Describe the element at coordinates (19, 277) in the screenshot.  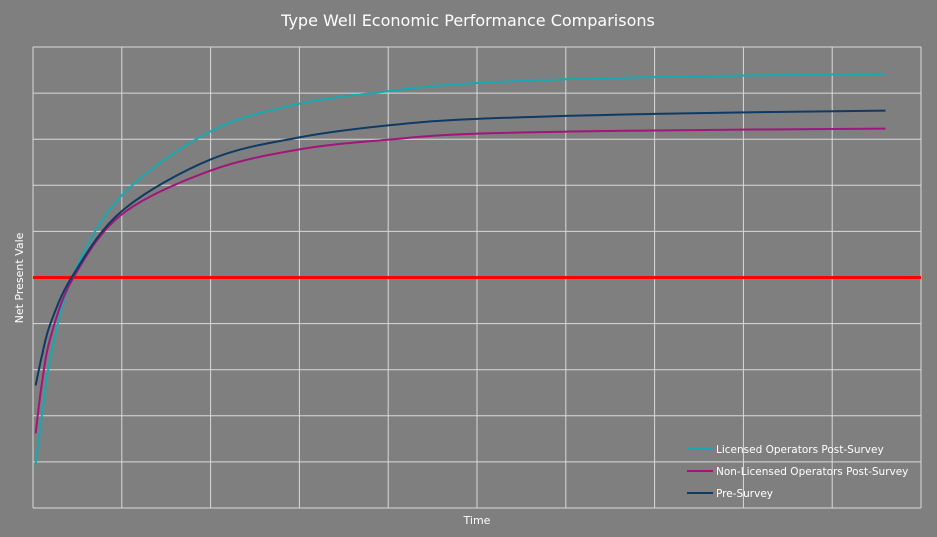
I see `y-axis-label: Net Present Vale` at that location.